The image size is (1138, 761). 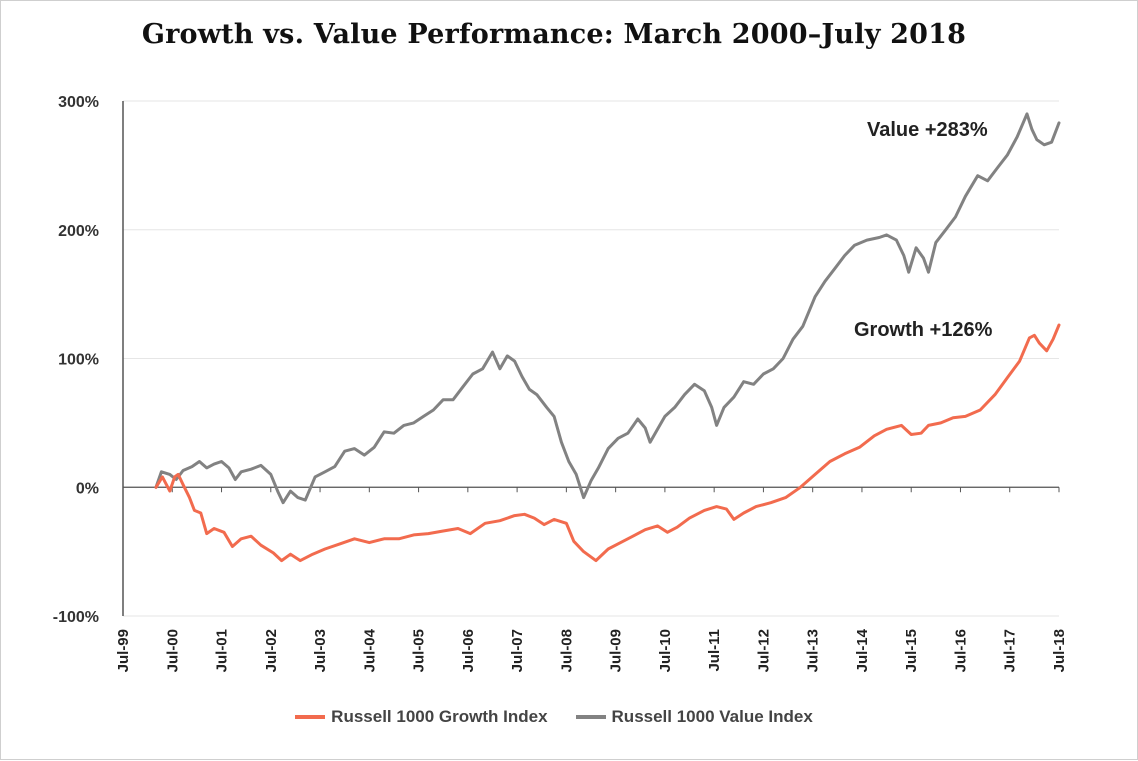 I want to click on x-tick-label: Jul-11, so click(x=714, y=650).